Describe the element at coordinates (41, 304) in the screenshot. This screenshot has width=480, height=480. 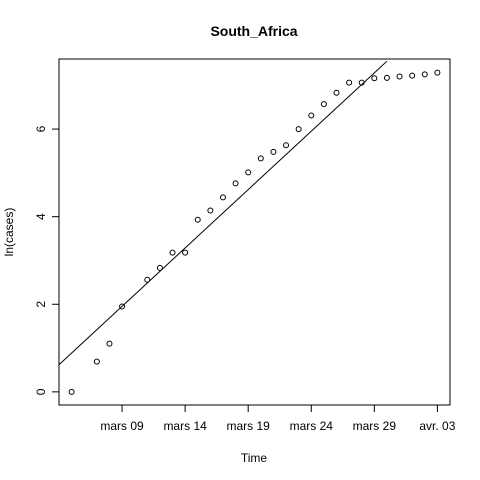
I see `y-tick-label: 2` at that location.